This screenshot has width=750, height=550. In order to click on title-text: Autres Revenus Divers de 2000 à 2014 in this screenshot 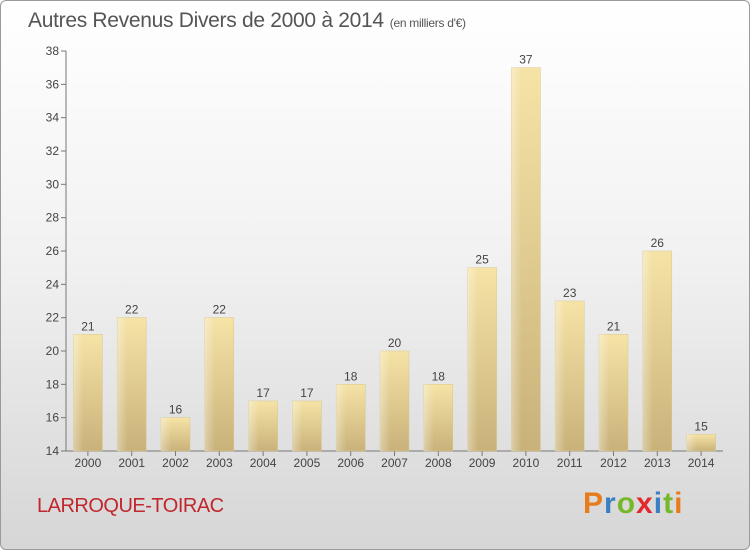, I will do `click(206, 20)`.